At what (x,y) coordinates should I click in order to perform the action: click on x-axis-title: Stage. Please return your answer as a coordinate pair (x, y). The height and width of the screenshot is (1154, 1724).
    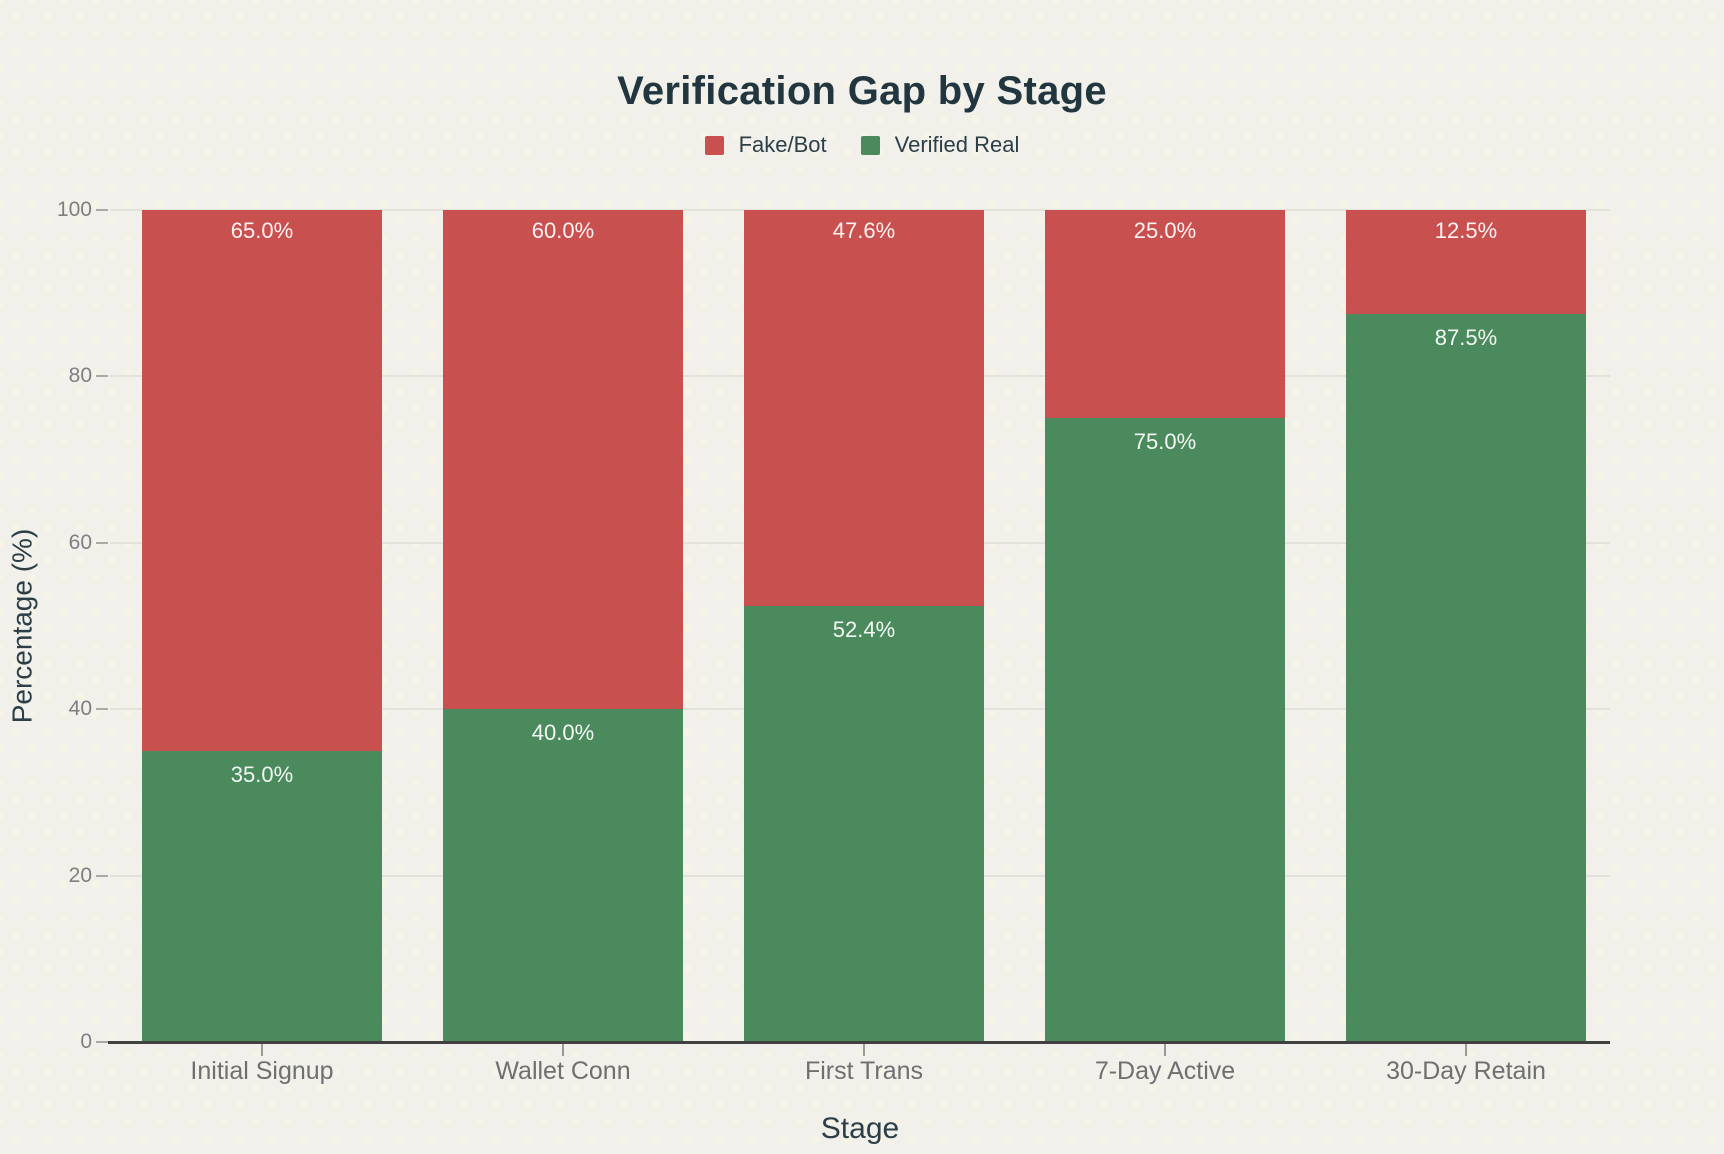
    Looking at the image, I should click on (860, 1128).